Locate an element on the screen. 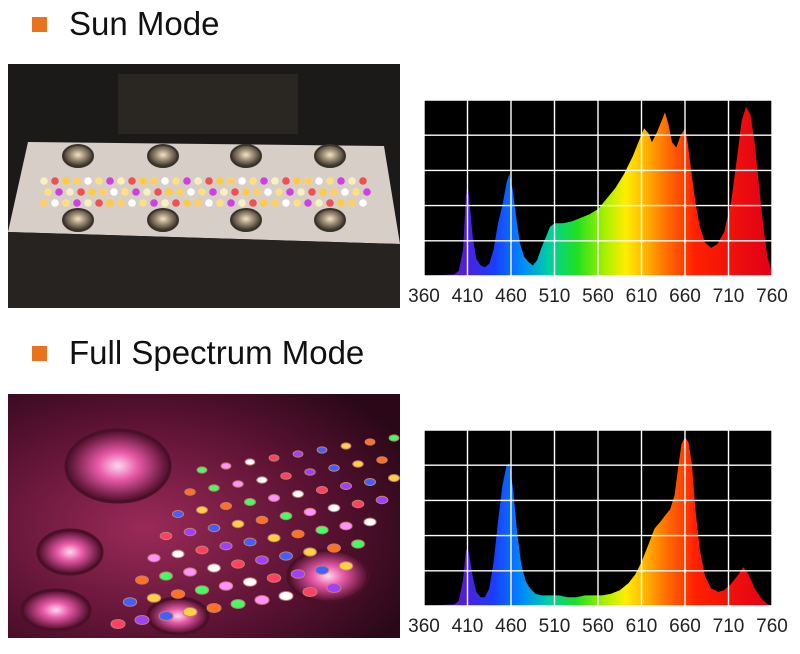 This screenshot has height=654, width=800. section-title: Full Spectrum Mode is located at coordinates (217, 352).